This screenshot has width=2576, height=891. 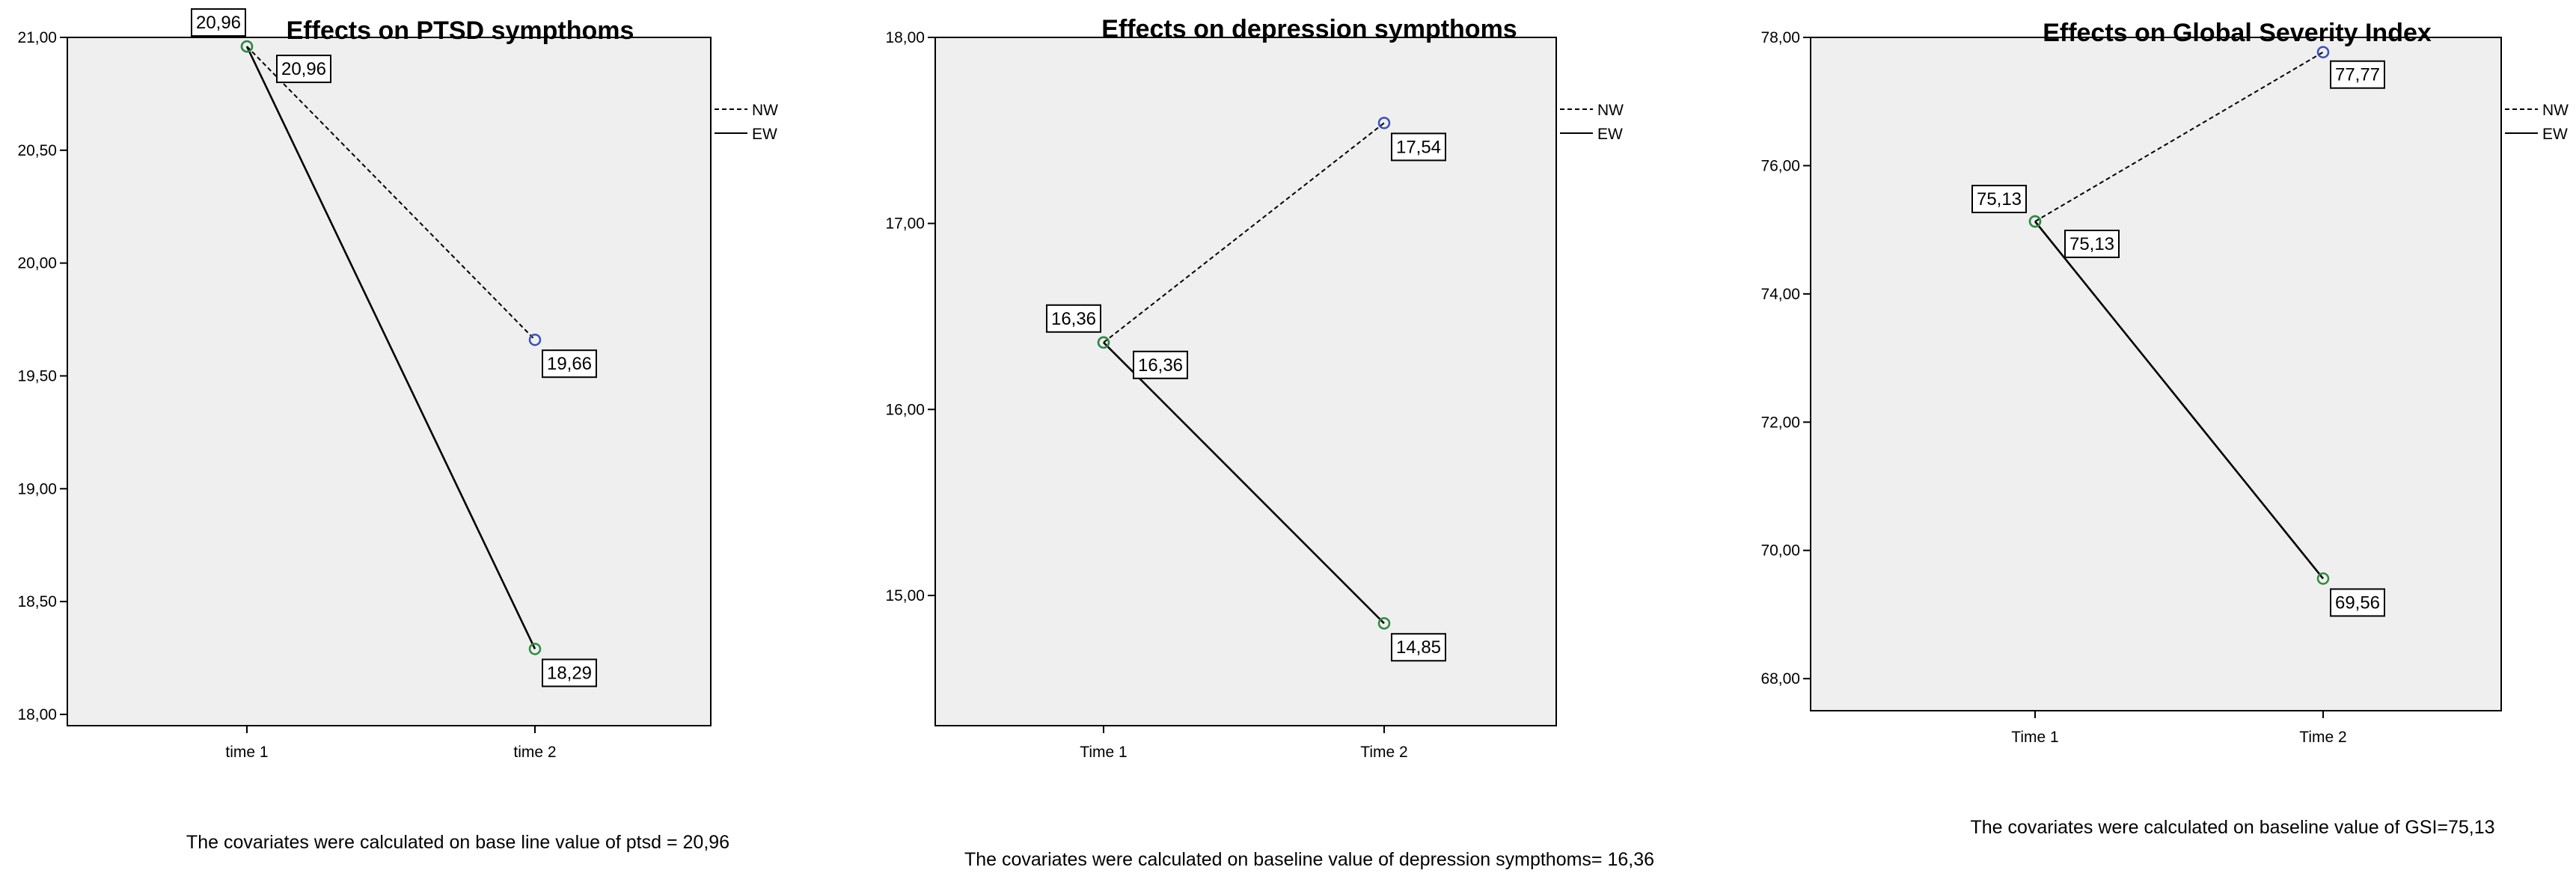 I want to click on data-label: 14,85, so click(x=1419, y=647).